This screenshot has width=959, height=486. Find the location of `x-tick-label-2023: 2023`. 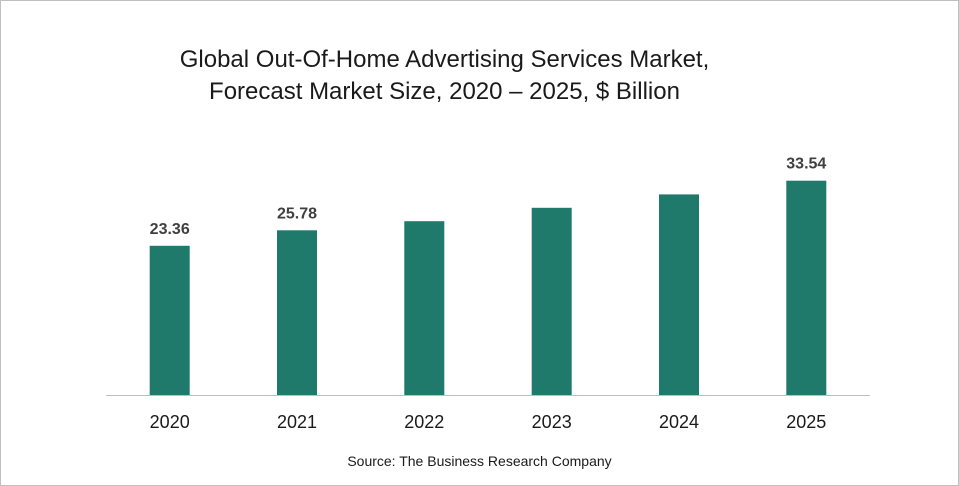

x-tick-label-2023: 2023 is located at coordinates (552, 422).